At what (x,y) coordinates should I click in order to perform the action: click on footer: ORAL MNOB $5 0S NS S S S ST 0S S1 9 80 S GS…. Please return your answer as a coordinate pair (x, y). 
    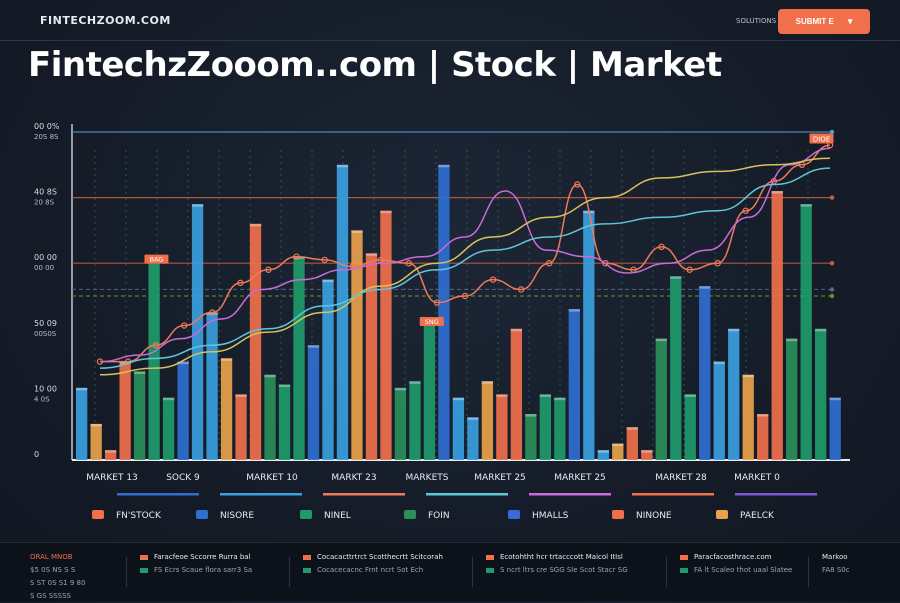
    Looking at the image, I should click on (450, 571).